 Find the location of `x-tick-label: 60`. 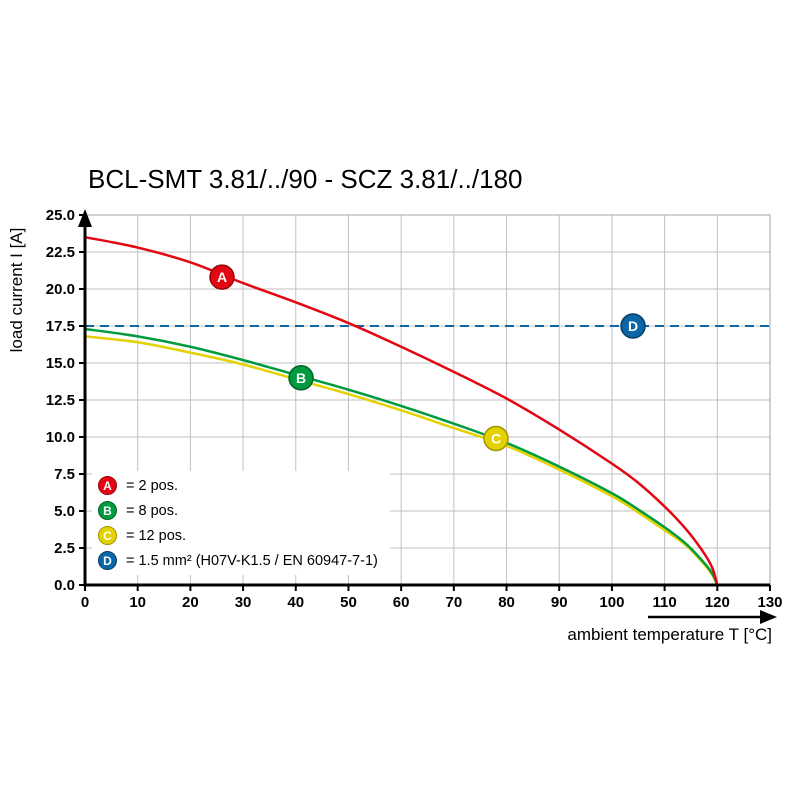

x-tick-label: 60 is located at coordinates (401, 602).